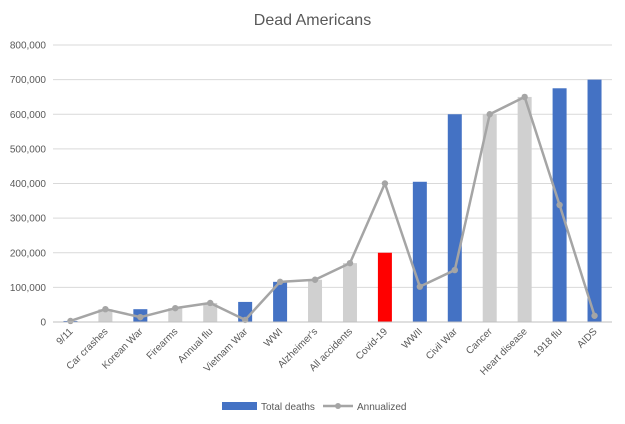 The image size is (625, 424). I want to click on x-tick-label: AIDS, so click(587, 338).